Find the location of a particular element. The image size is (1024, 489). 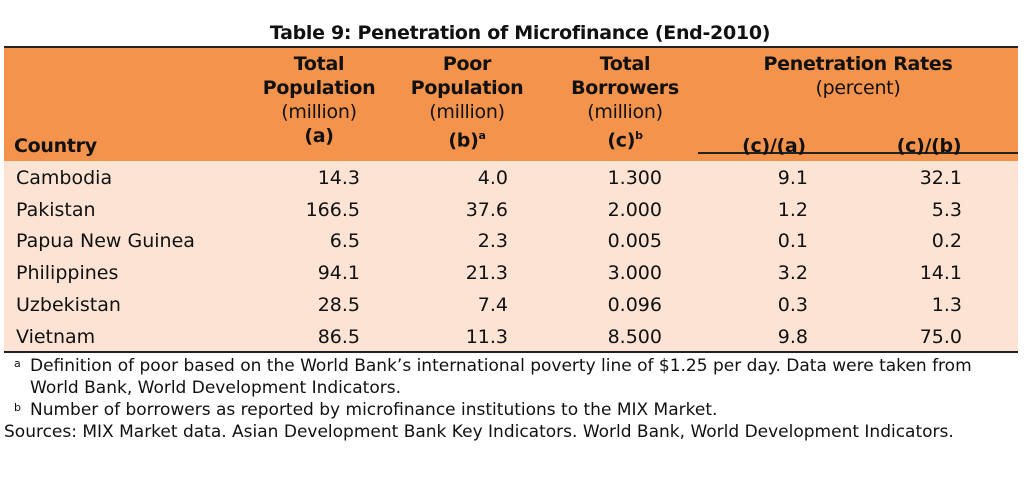

cell-rate-ca: 9.8 is located at coordinates (792, 336).